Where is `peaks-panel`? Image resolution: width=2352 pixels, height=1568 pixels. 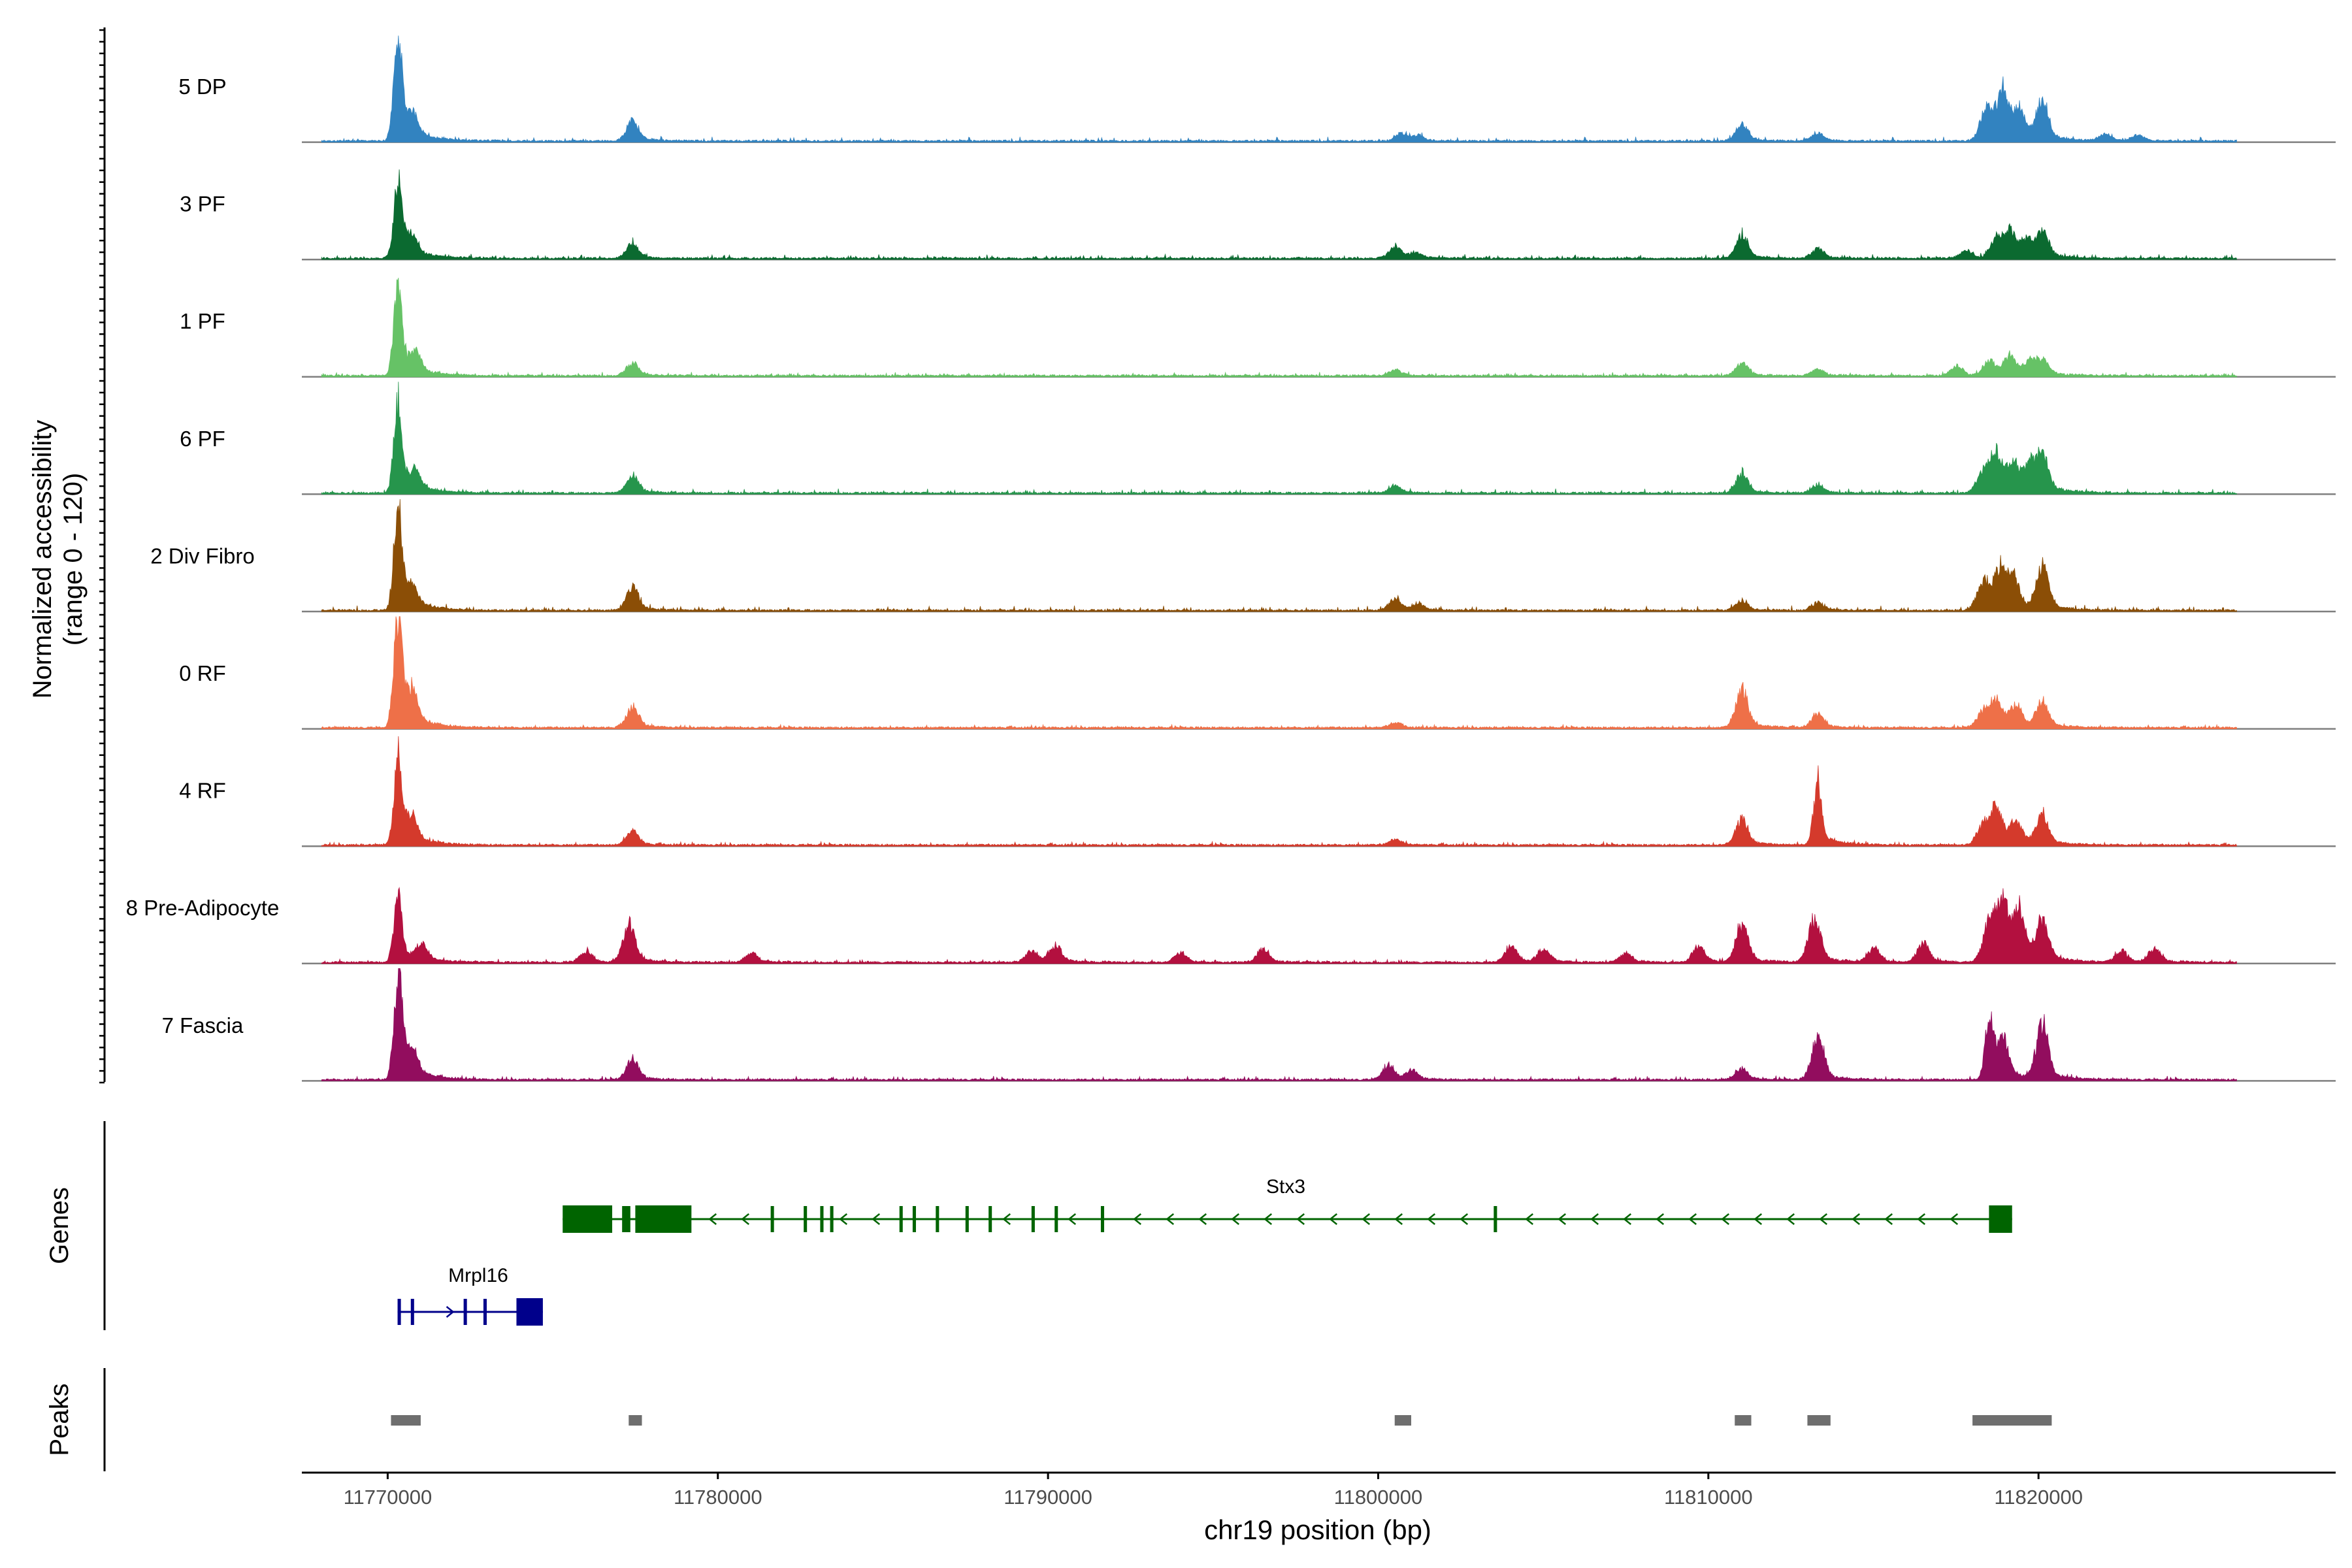
peaks-panel is located at coordinates (1221, 1420).